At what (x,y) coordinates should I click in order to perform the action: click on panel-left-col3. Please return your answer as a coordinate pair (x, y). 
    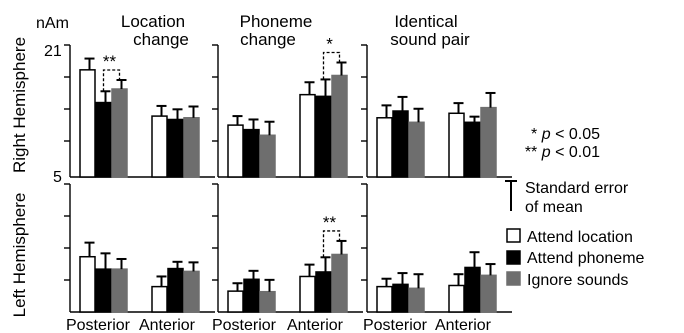
    Looking at the image, I should click on (436, 248).